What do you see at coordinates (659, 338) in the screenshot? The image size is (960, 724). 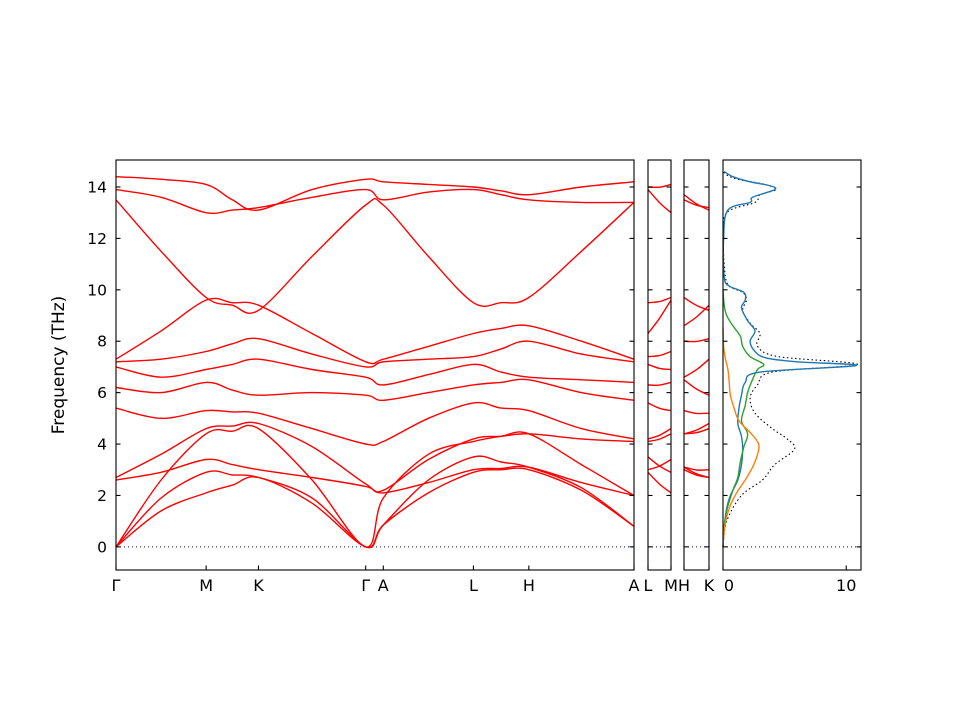 I see `band-structure-lm` at bounding box center [659, 338].